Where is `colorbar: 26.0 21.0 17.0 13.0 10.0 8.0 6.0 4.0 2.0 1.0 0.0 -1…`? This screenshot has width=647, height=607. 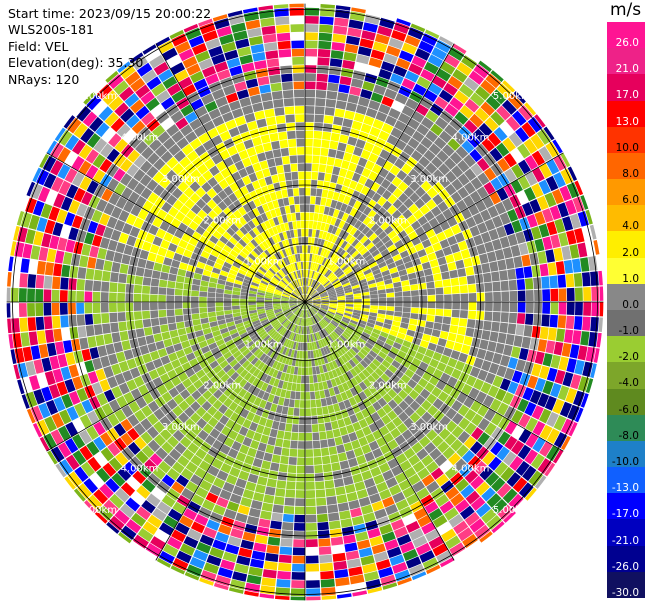
colorbar: 26.0 21.0 17.0 13.0 10.0 8.0 6.0 4.0 2.0 1.0 0.0 -1… is located at coordinates (626, 310).